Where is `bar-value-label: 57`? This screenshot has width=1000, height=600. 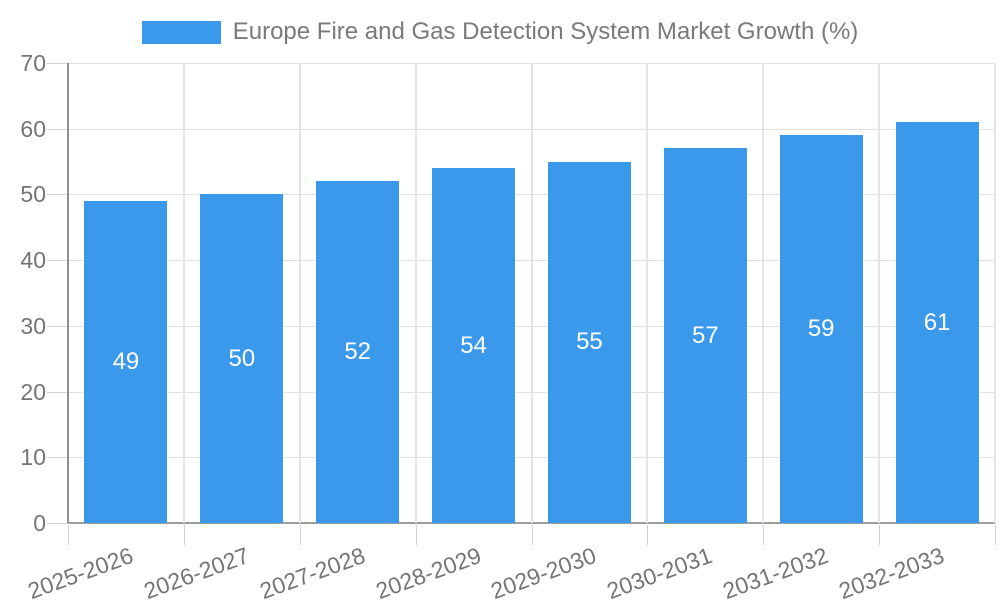
bar-value-label: 57 is located at coordinates (705, 335).